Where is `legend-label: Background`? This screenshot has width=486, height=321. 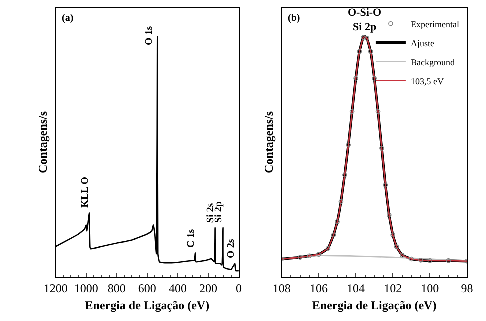
legend-label: Background is located at coordinates (433, 62).